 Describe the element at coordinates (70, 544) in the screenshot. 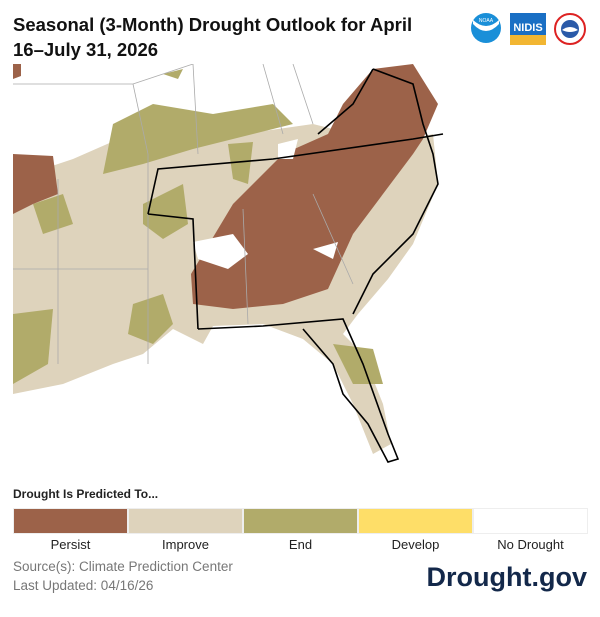

I see `legend-label: Persist` at that location.